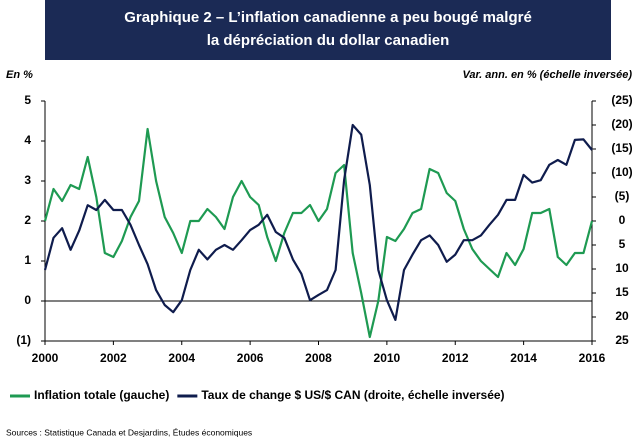 This screenshot has width=639, height=443. What do you see at coordinates (27, 300) in the screenshot?
I see `y-tick-label: 0` at bounding box center [27, 300].